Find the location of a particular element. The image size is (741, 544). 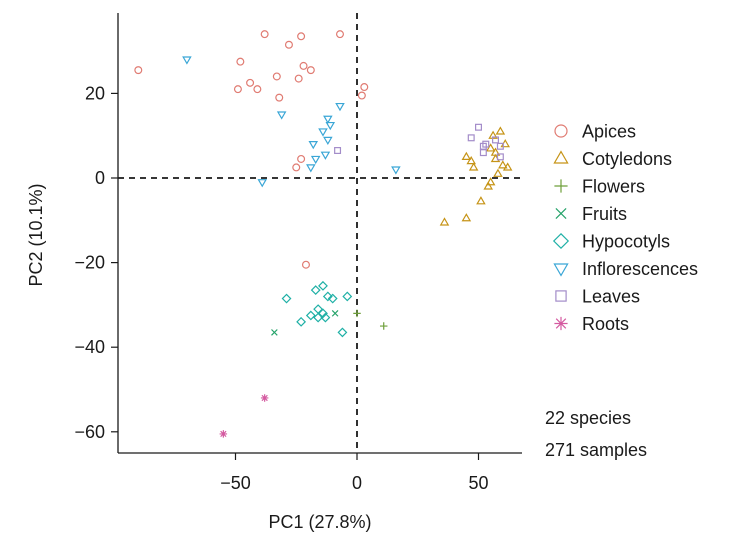

series-leaves is located at coordinates (419, 142).